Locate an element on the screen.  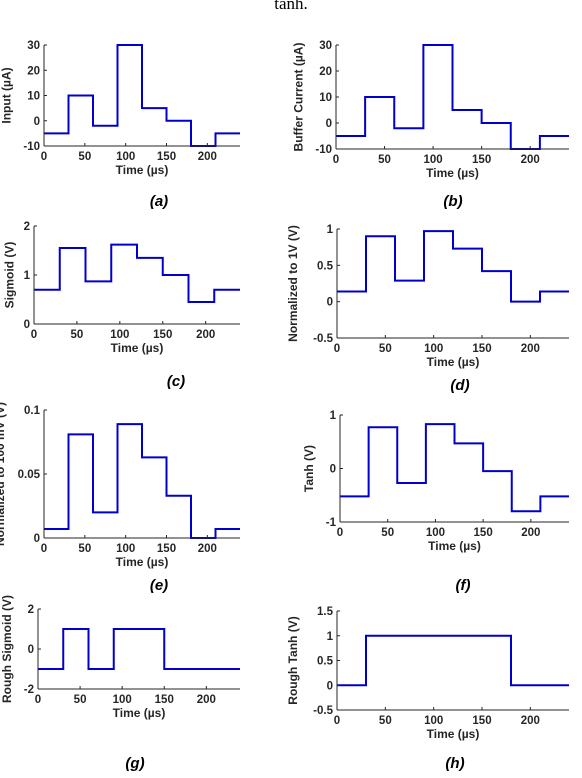
y-axis-label: Buffer Current (µA) is located at coordinates (299, 97).